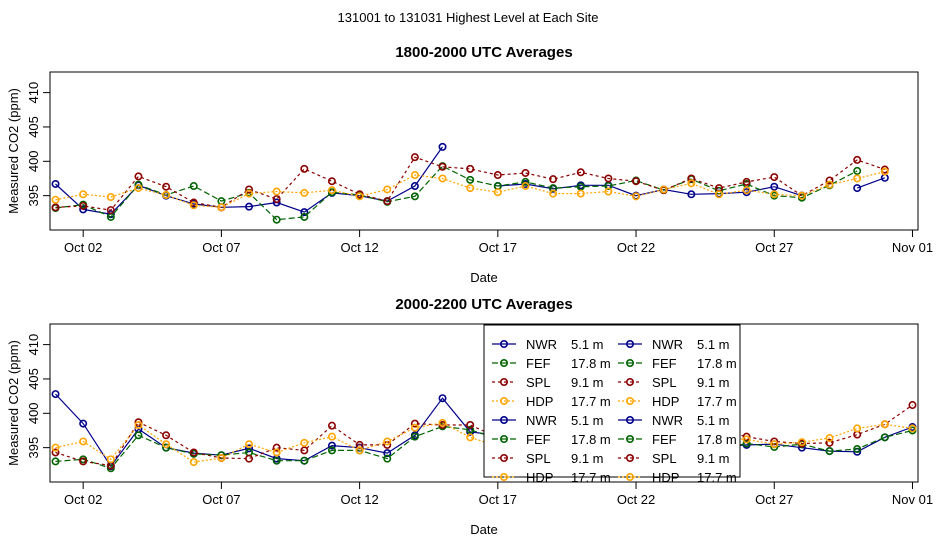 This screenshot has height=540, width=936. Describe the element at coordinates (456, 193) in the screenshot. I see `series-line` at that location.